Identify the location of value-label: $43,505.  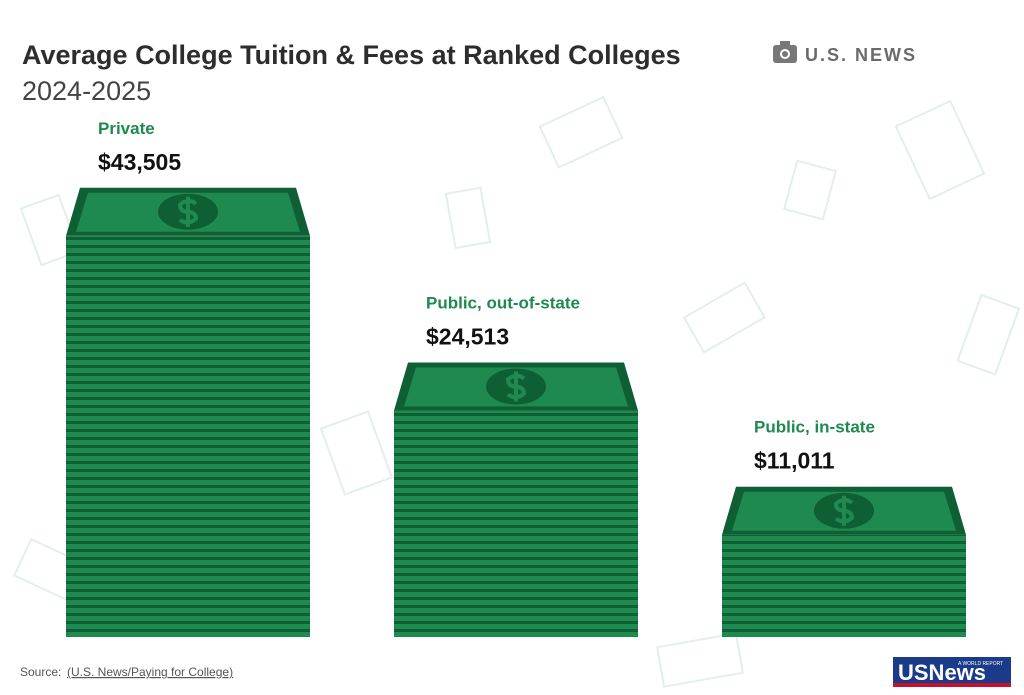
(139, 162).